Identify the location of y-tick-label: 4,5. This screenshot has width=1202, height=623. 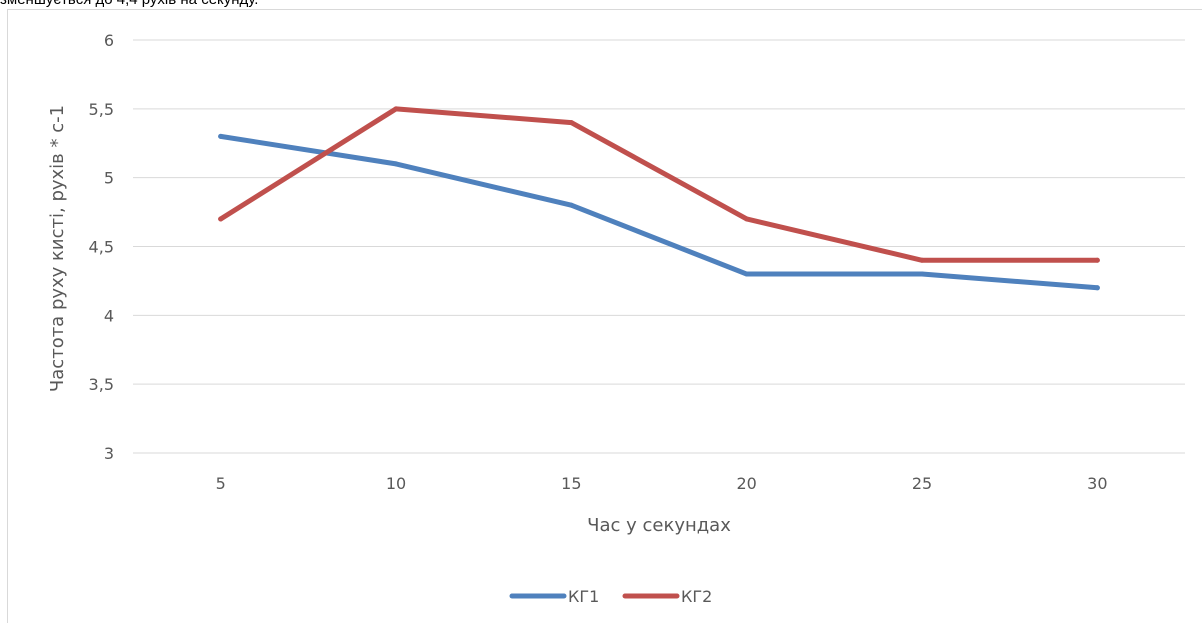
(101, 247).